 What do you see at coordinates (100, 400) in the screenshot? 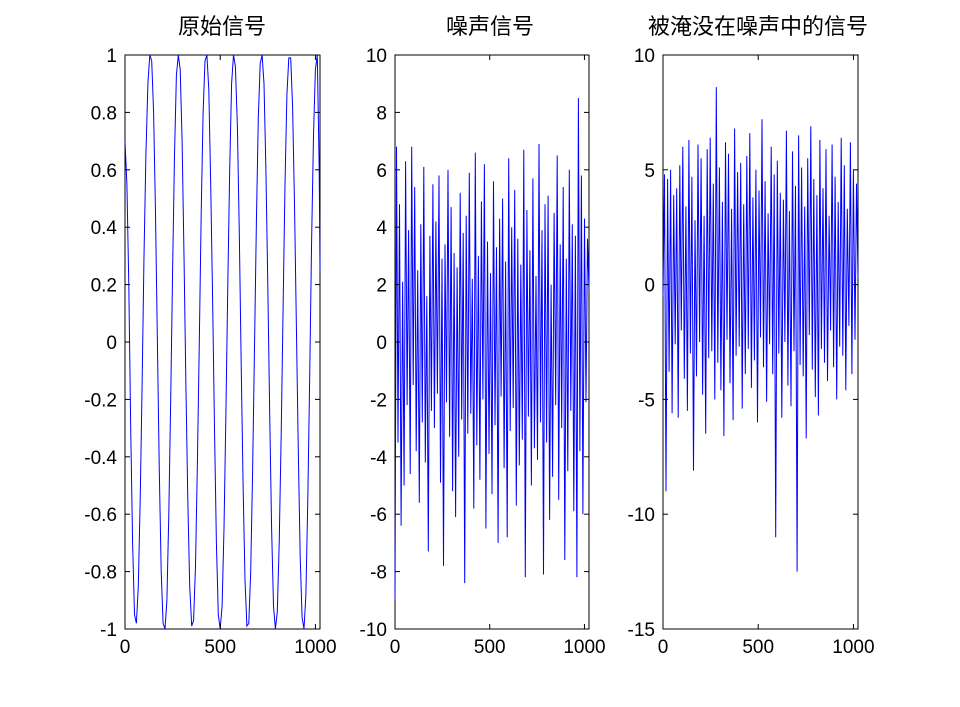
I see `y-tick-label: -0.2` at bounding box center [100, 400].